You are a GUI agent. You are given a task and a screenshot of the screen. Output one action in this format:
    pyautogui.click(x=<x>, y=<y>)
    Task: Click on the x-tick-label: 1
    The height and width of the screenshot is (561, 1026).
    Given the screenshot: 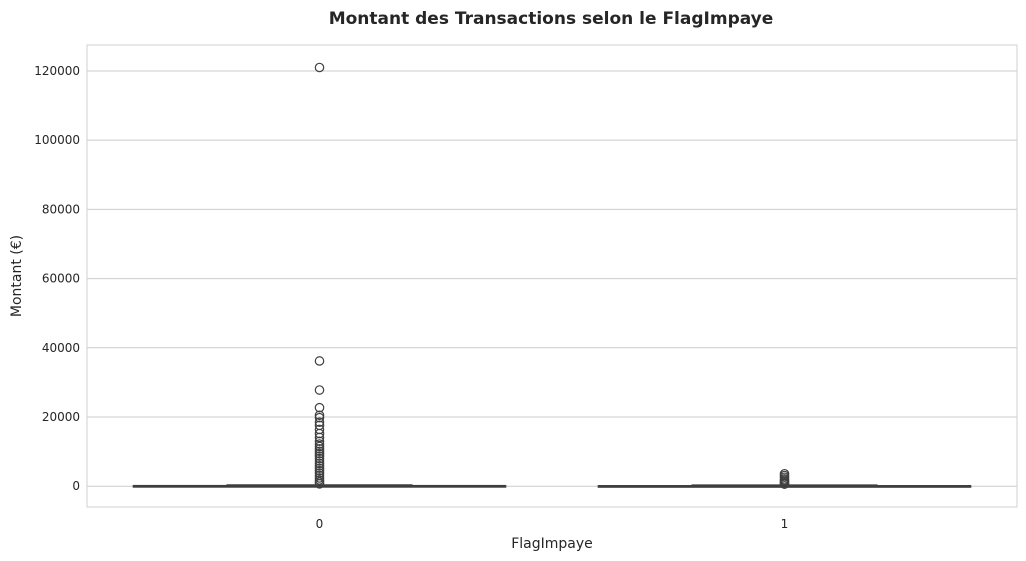 What is the action you would take?
    pyautogui.click(x=785, y=524)
    